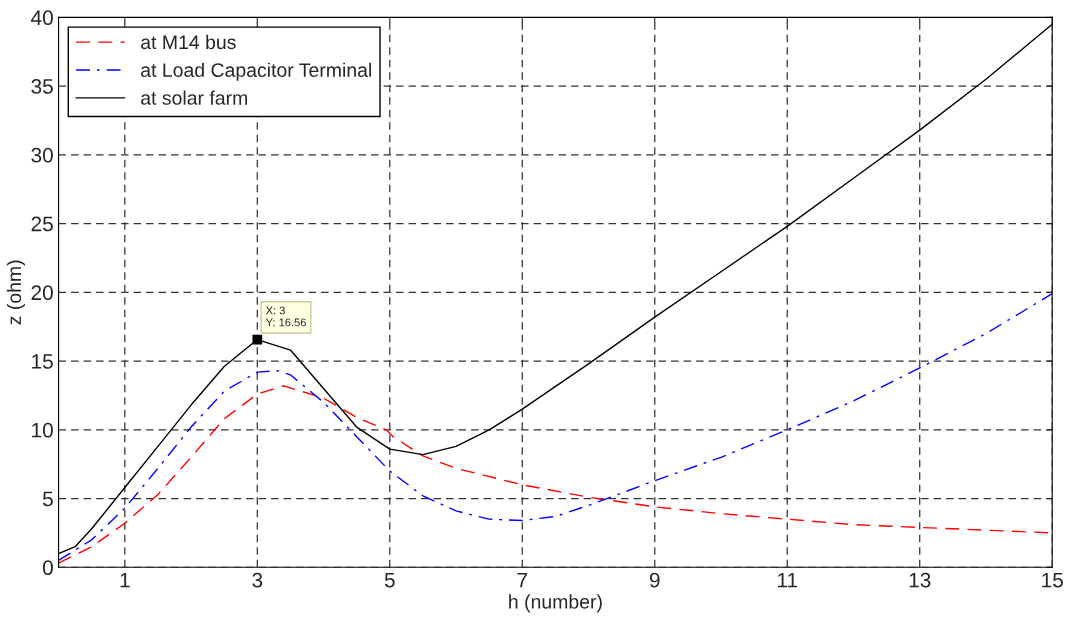  What do you see at coordinates (42, 18) in the screenshot?
I see `y-tick-label: 40` at bounding box center [42, 18].